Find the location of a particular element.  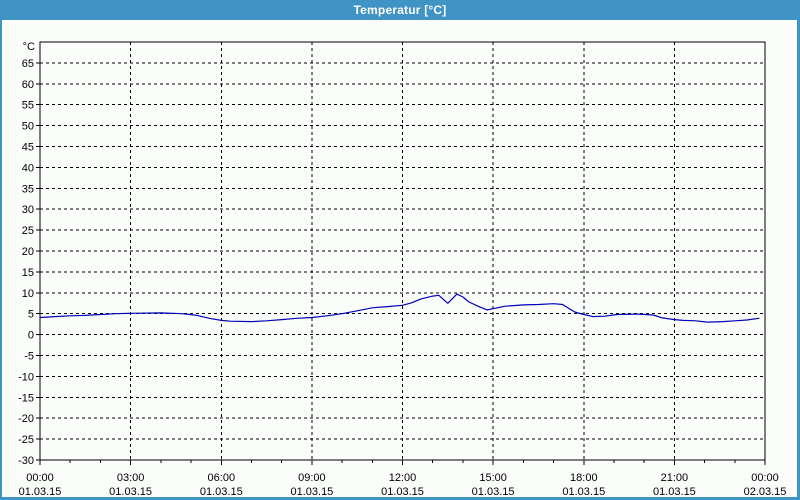

y-axis-tick-label: -30 is located at coordinates (26, 461).